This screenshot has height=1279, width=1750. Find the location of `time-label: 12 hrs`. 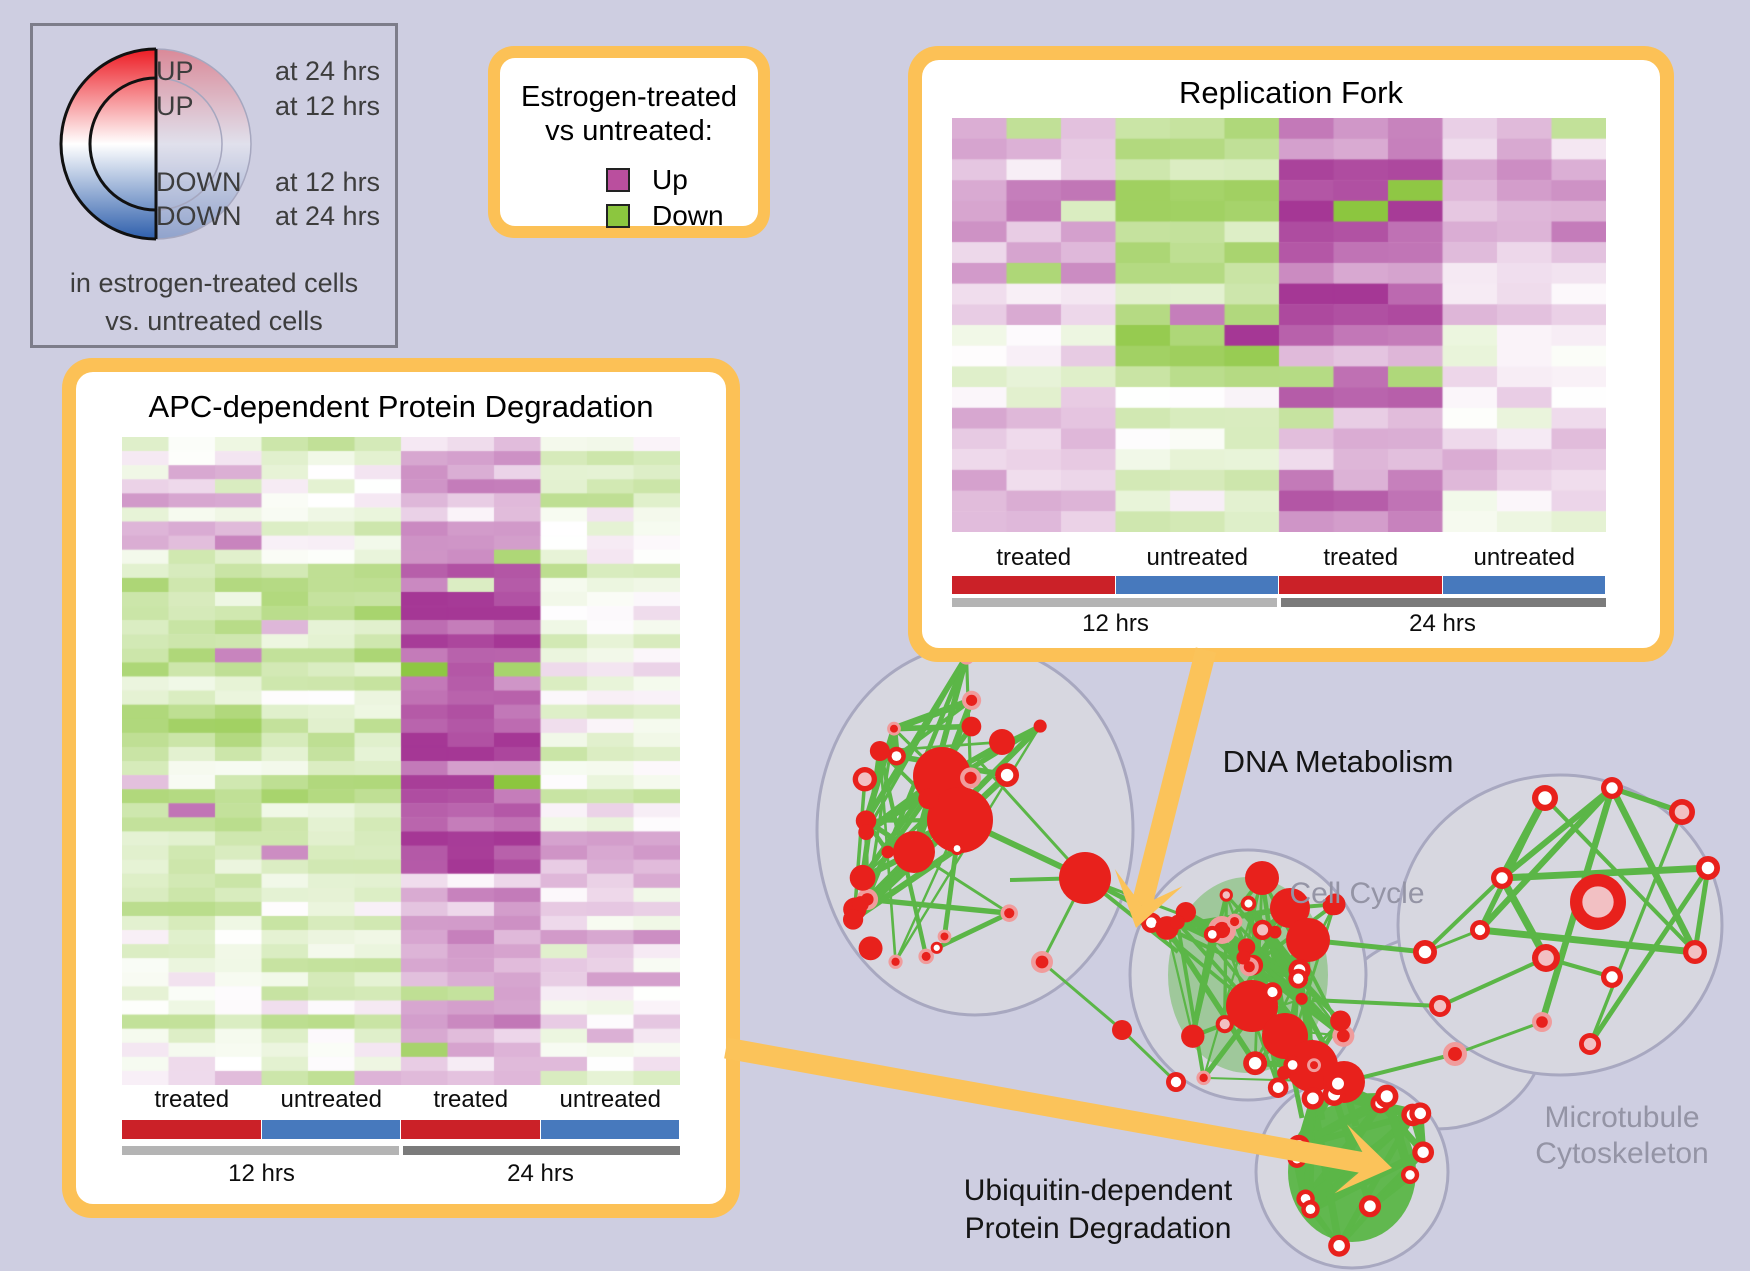

time-label: 12 hrs is located at coordinates (261, 1173).